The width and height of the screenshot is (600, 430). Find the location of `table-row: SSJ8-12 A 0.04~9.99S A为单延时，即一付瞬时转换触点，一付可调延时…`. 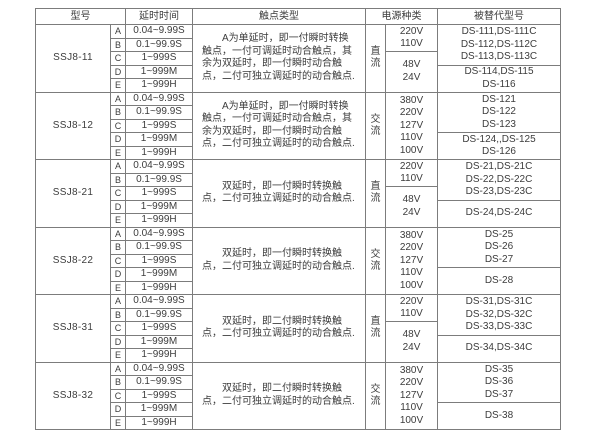

table-row: SSJ8-12 A 0.04~9.99S A为单延时，即一付瞬时转换触点，一付可调延时… is located at coordinates (298, 125).